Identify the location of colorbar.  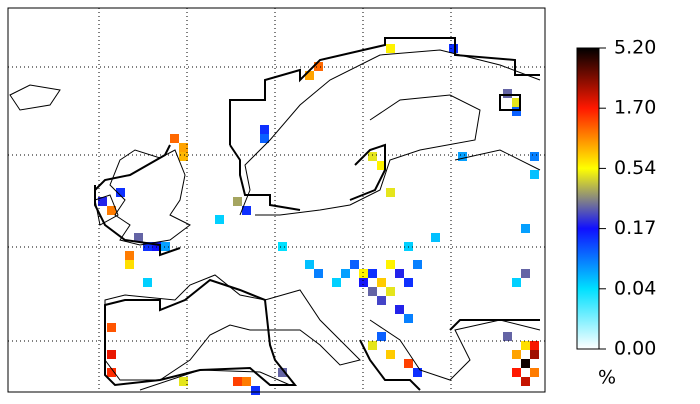
(588, 198).